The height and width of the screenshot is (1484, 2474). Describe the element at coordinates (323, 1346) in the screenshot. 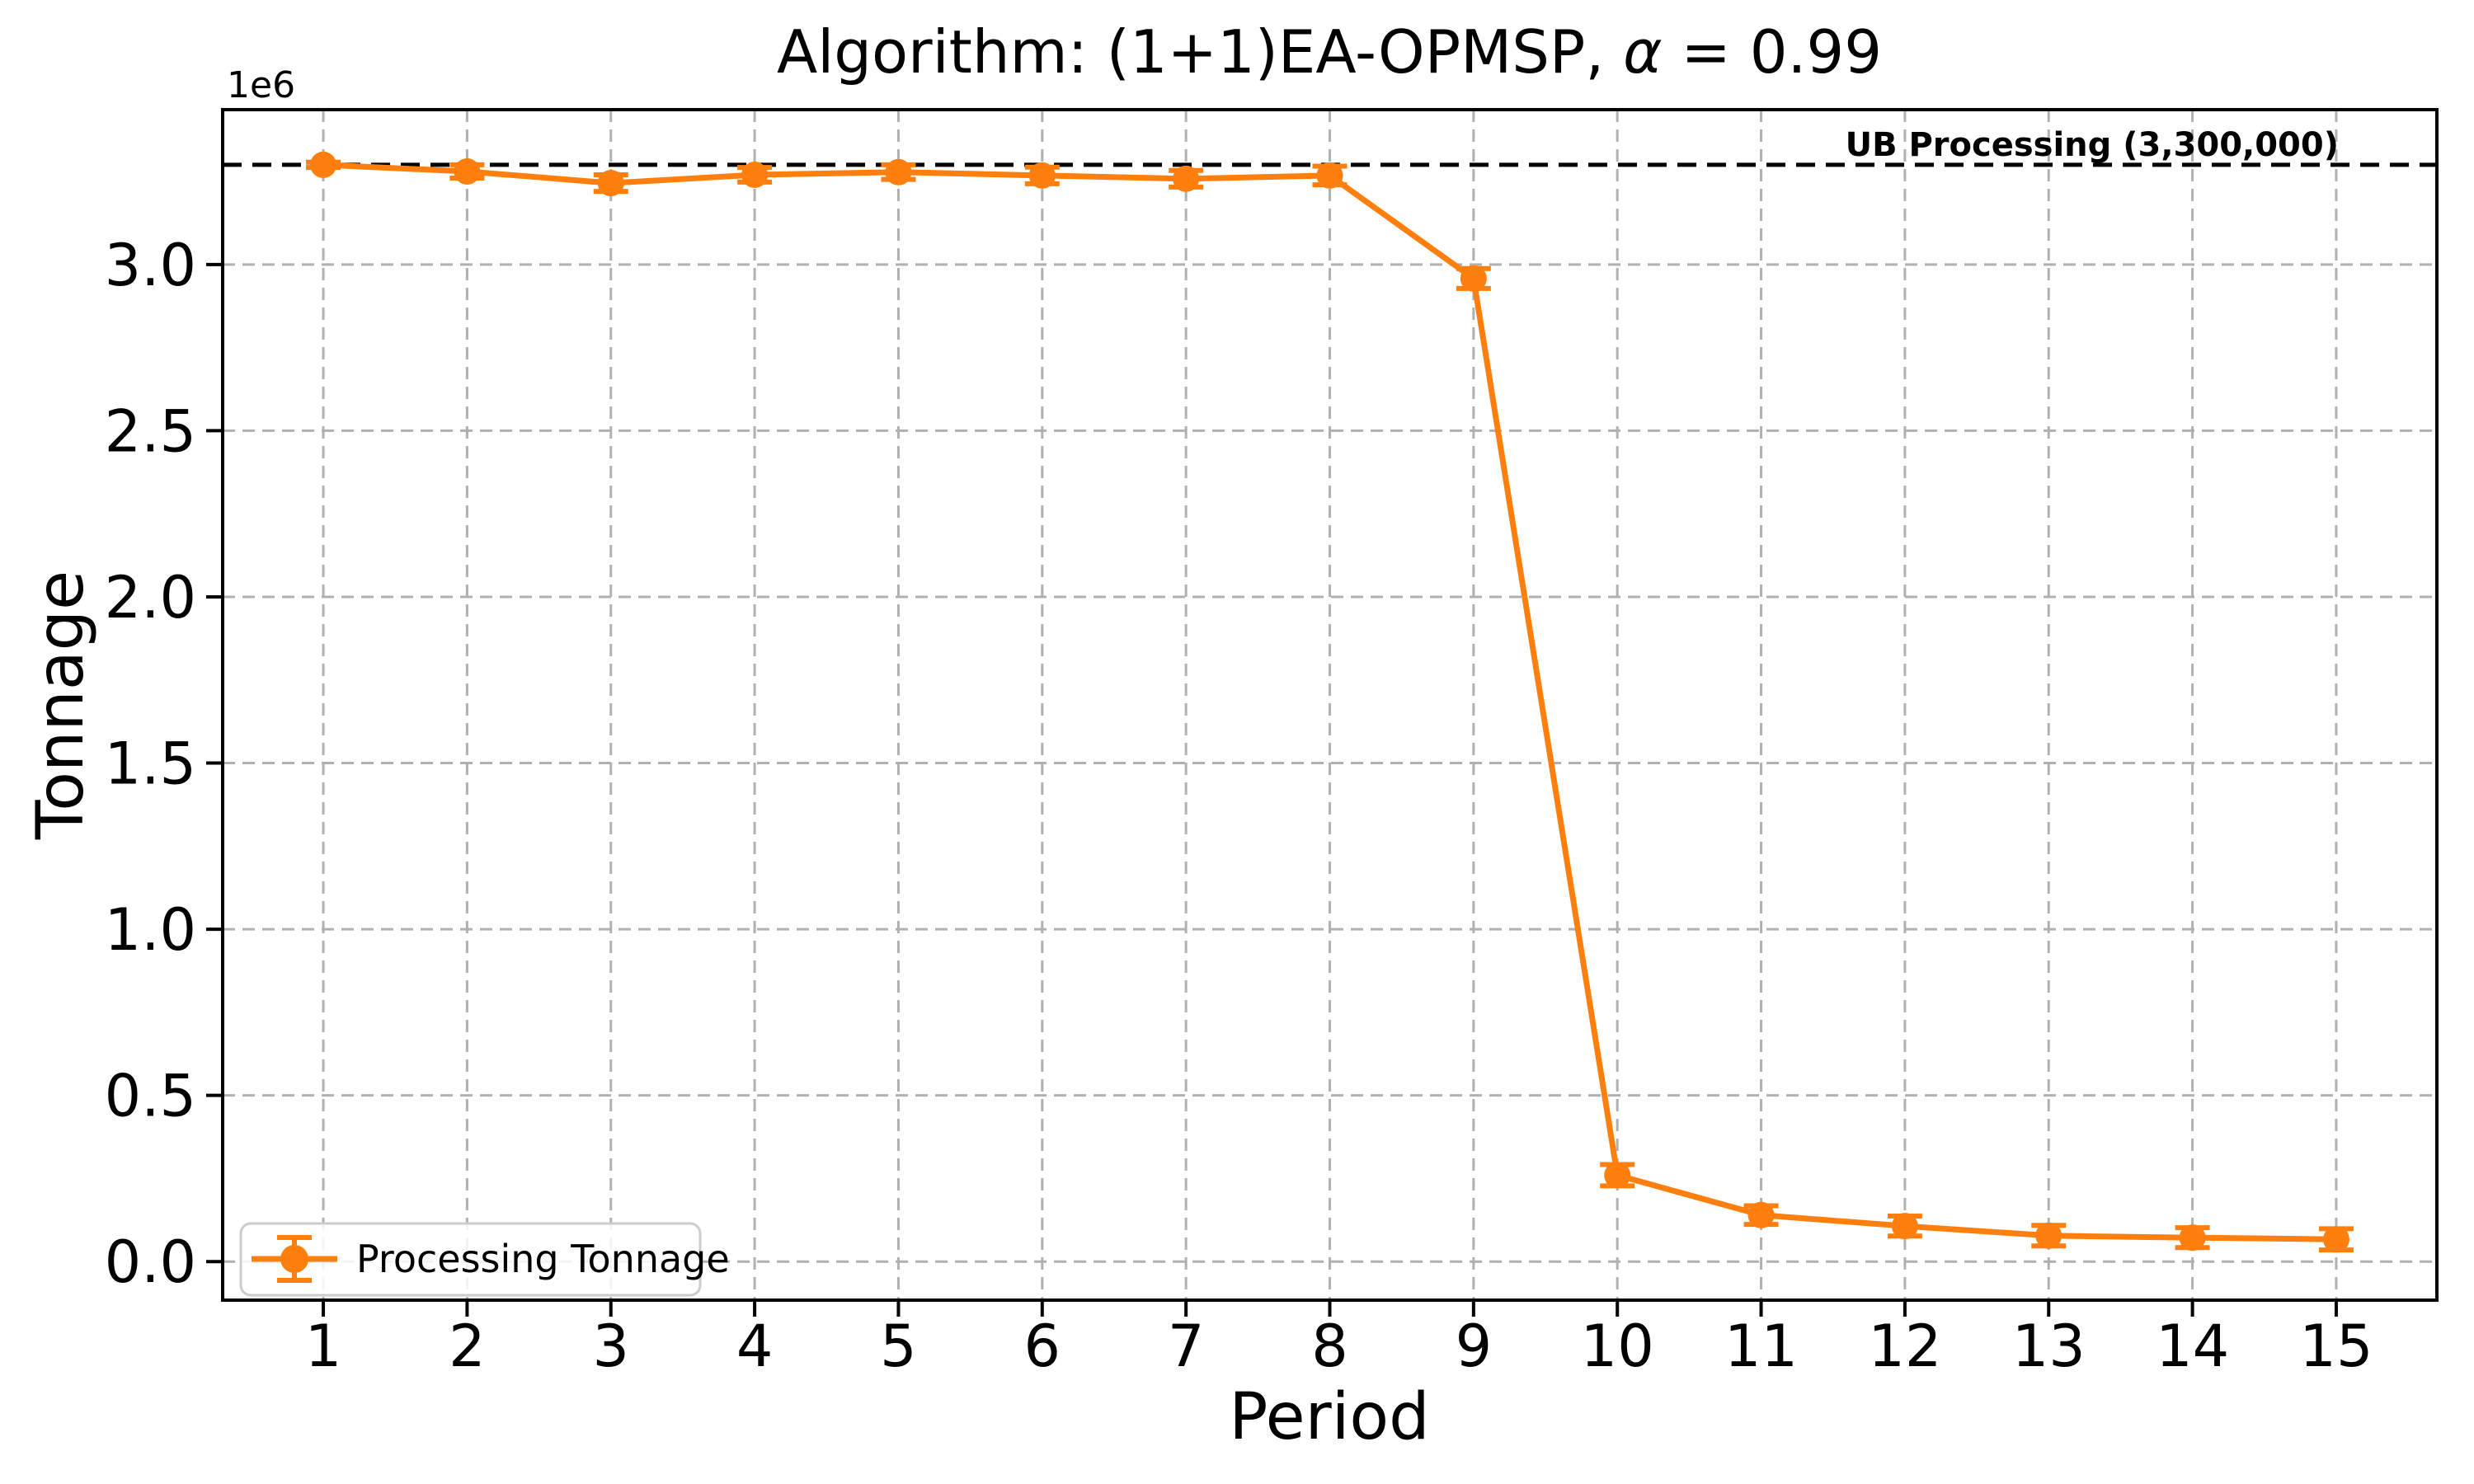

I see `x-tick-label: 1` at that location.